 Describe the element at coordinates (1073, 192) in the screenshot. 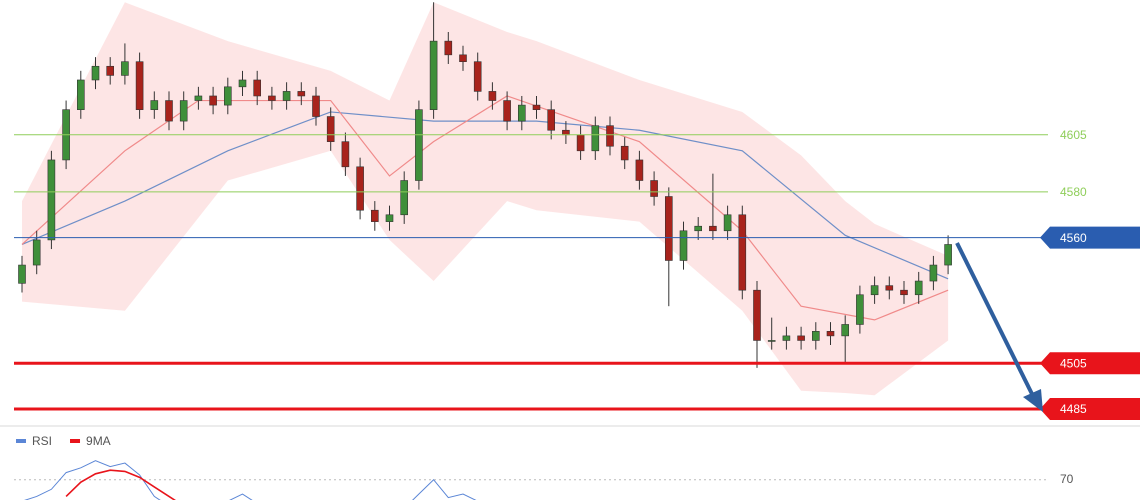

I see `level-label: 4580` at that location.